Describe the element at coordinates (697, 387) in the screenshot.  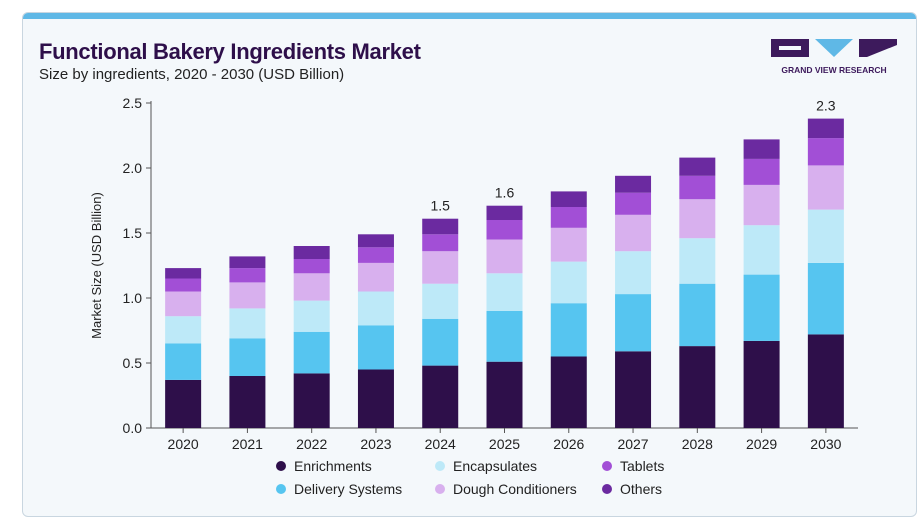
I see `bar-segment-enrichments-2028` at that location.